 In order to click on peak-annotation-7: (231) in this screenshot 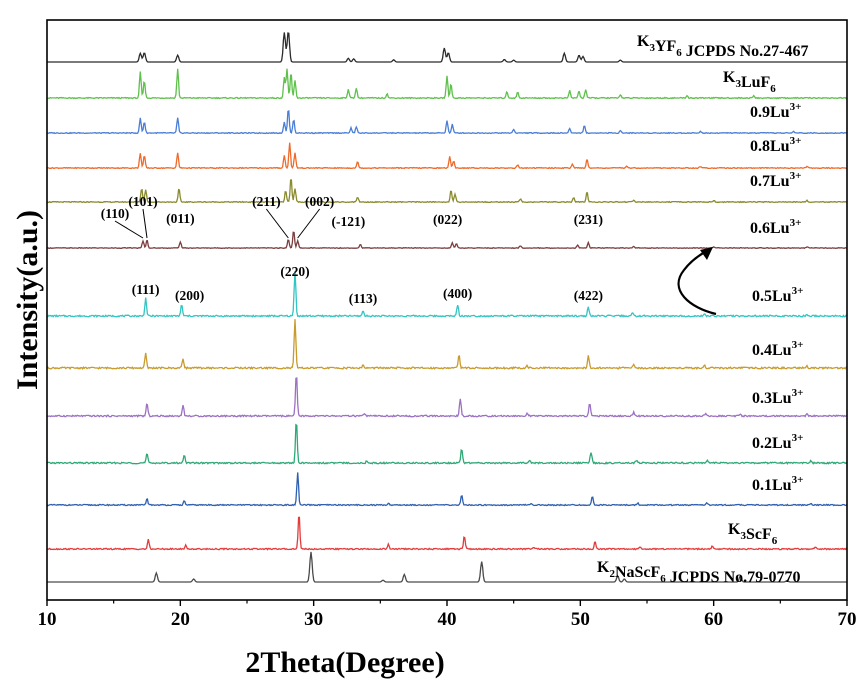, I will do `click(588, 219)`.